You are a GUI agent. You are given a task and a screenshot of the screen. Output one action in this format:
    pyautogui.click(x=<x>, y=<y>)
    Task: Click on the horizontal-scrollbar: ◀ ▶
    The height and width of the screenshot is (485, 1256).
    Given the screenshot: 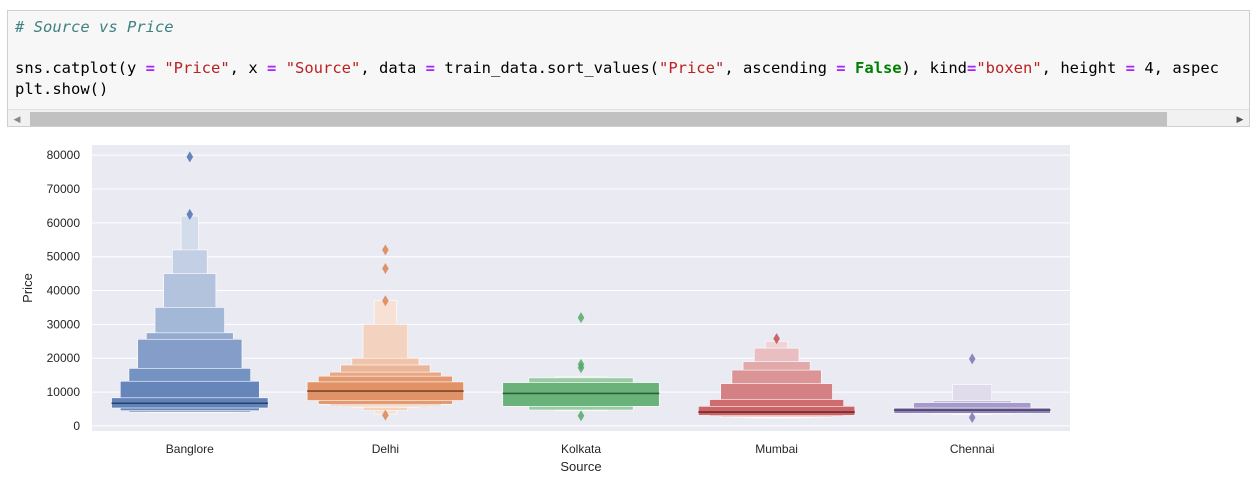 What is the action you would take?
    pyautogui.click(x=628, y=117)
    